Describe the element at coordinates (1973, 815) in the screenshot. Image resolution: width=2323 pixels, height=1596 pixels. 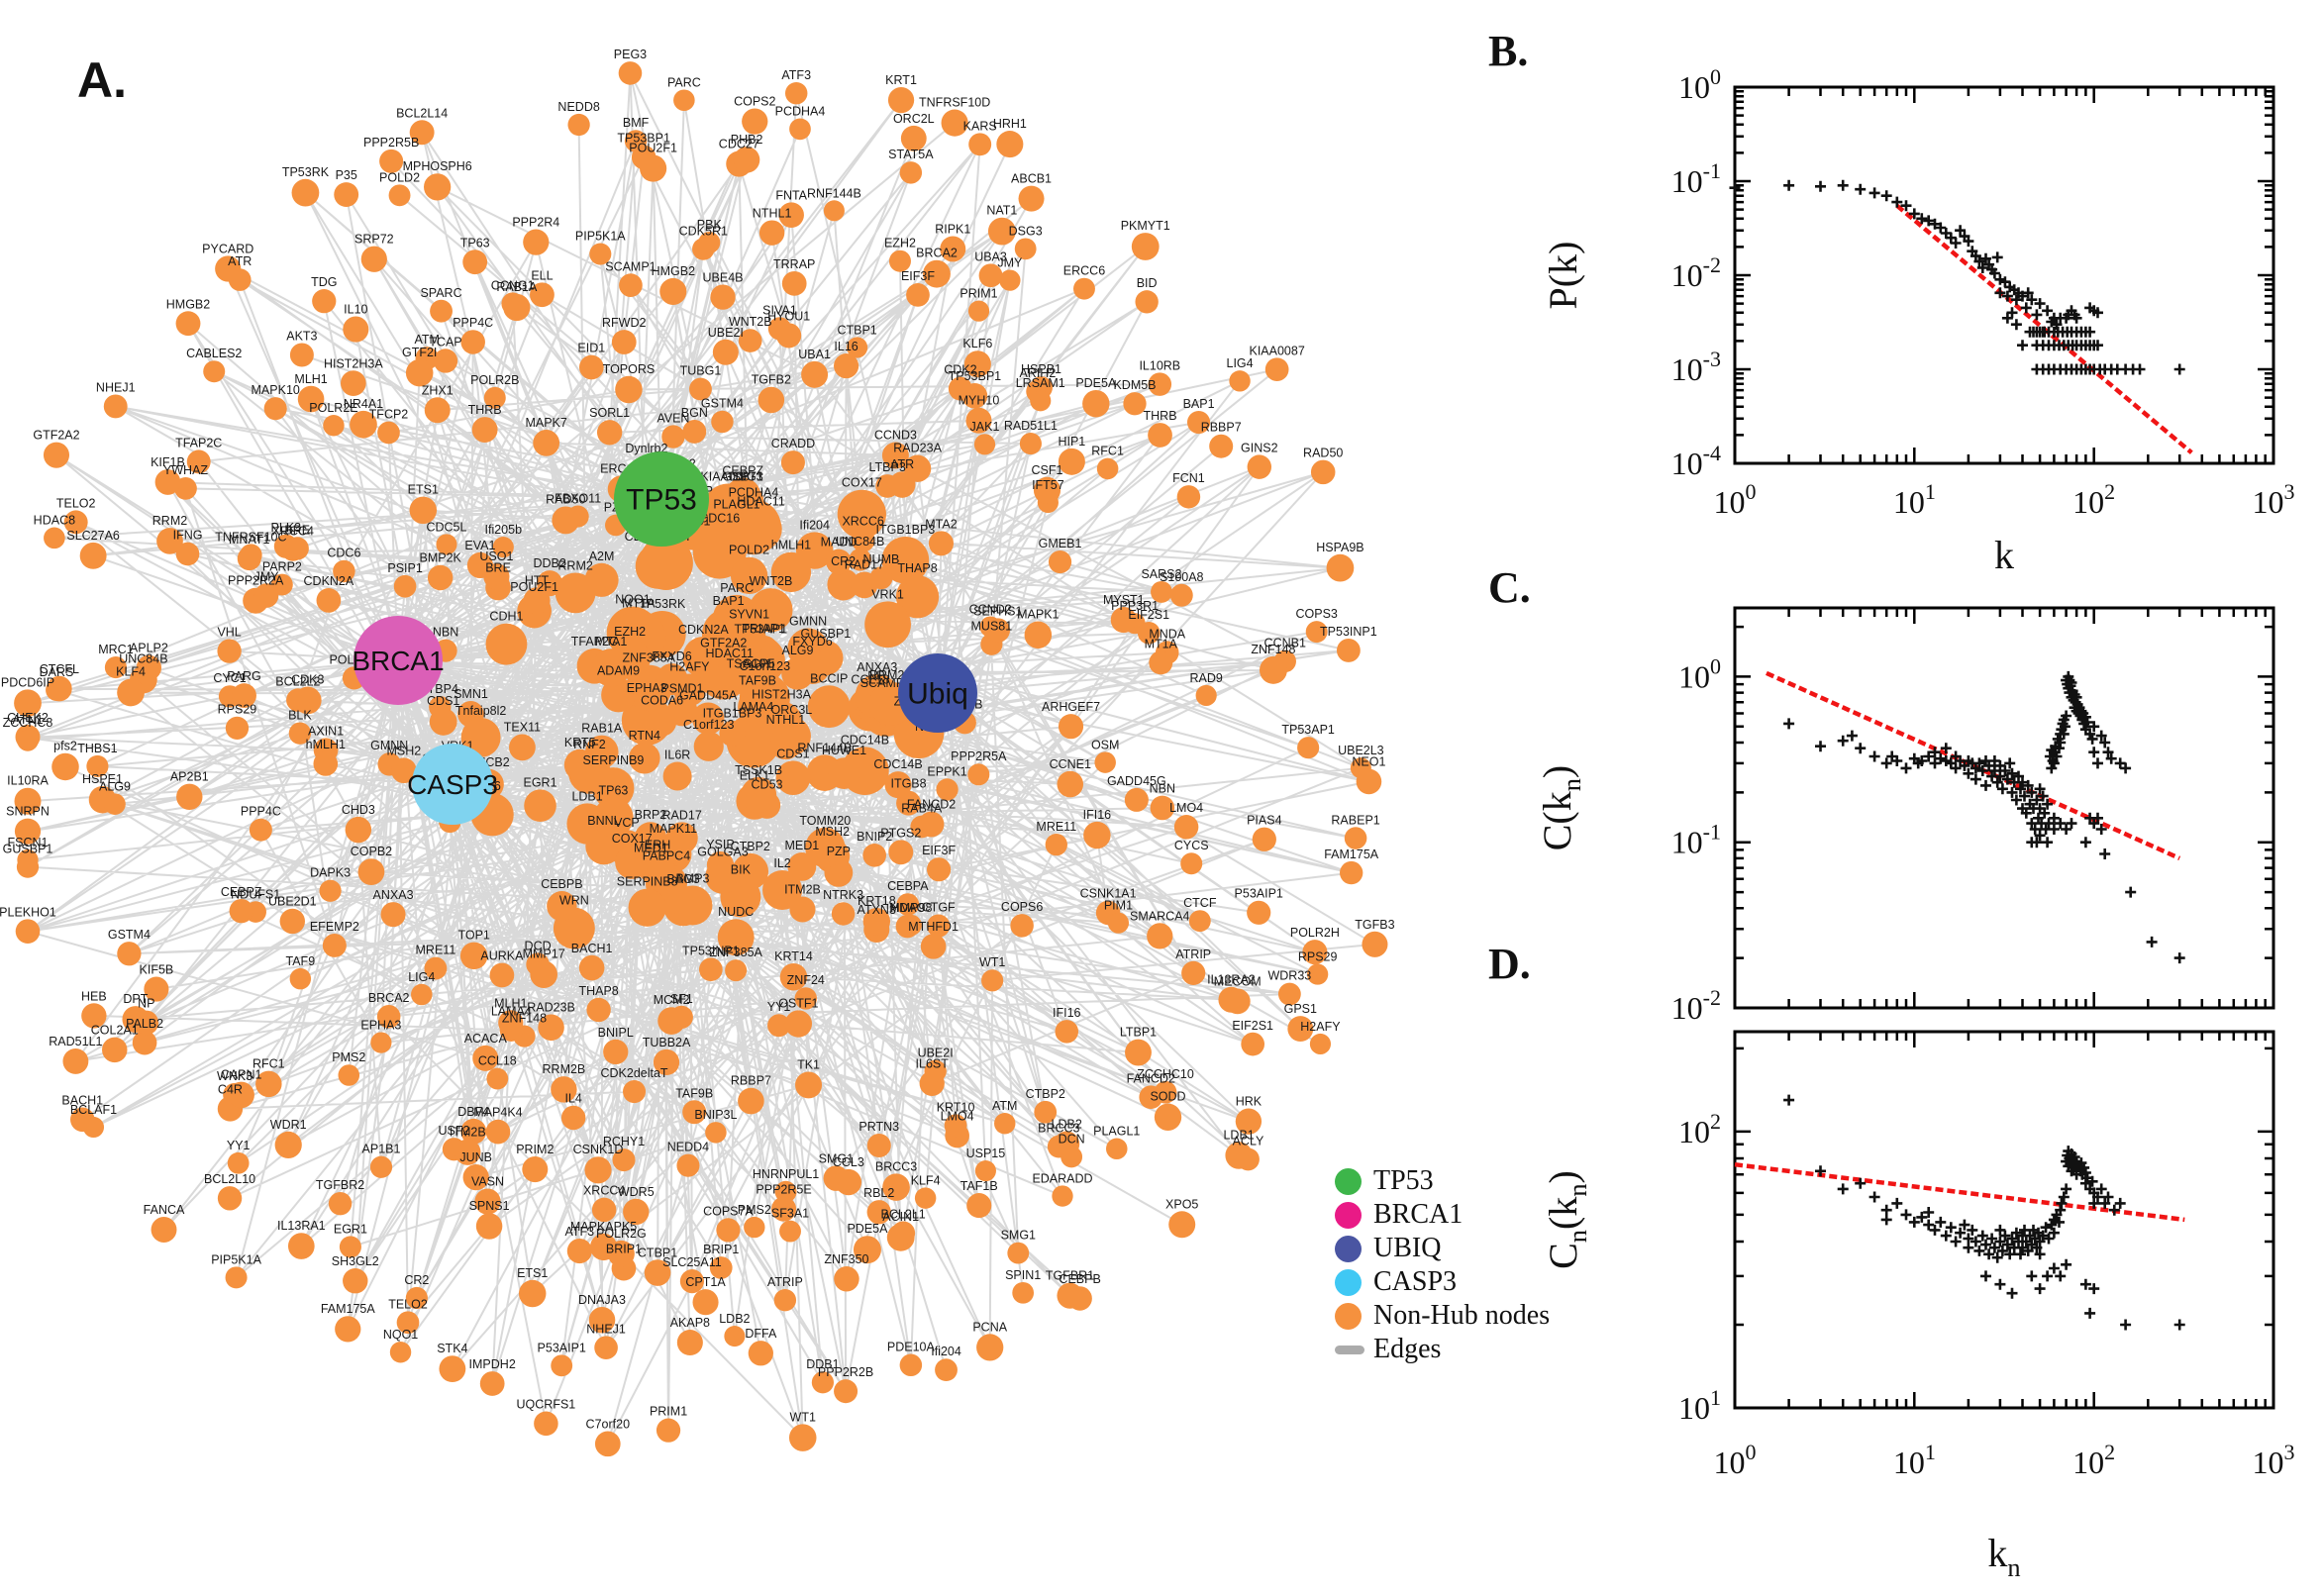
I see `axes: 100 10-1 10-2` at that location.